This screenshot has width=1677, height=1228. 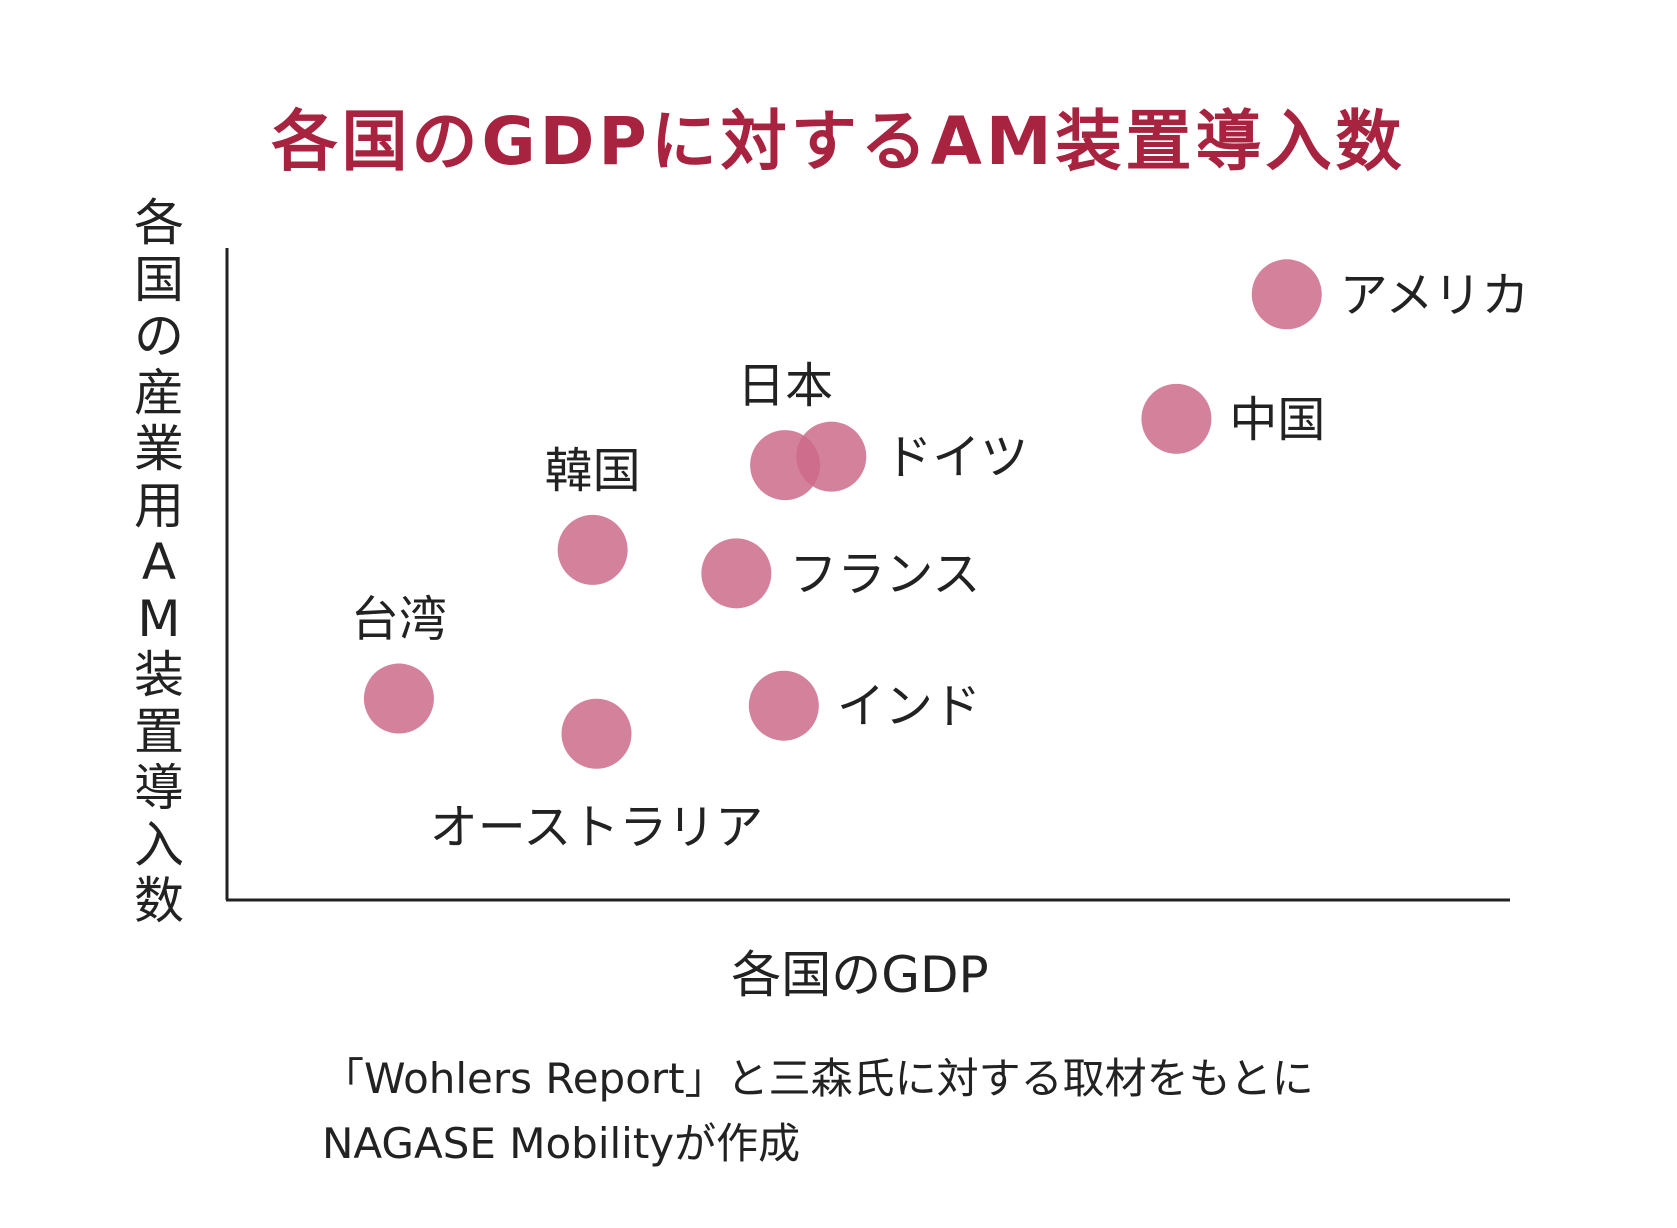 What do you see at coordinates (818, 1078) in the screenshot?
I see `source-note-line-1: 「Wohlers Report」と三森氏に対する取材をもとに` at bounding box center [818, 1078].